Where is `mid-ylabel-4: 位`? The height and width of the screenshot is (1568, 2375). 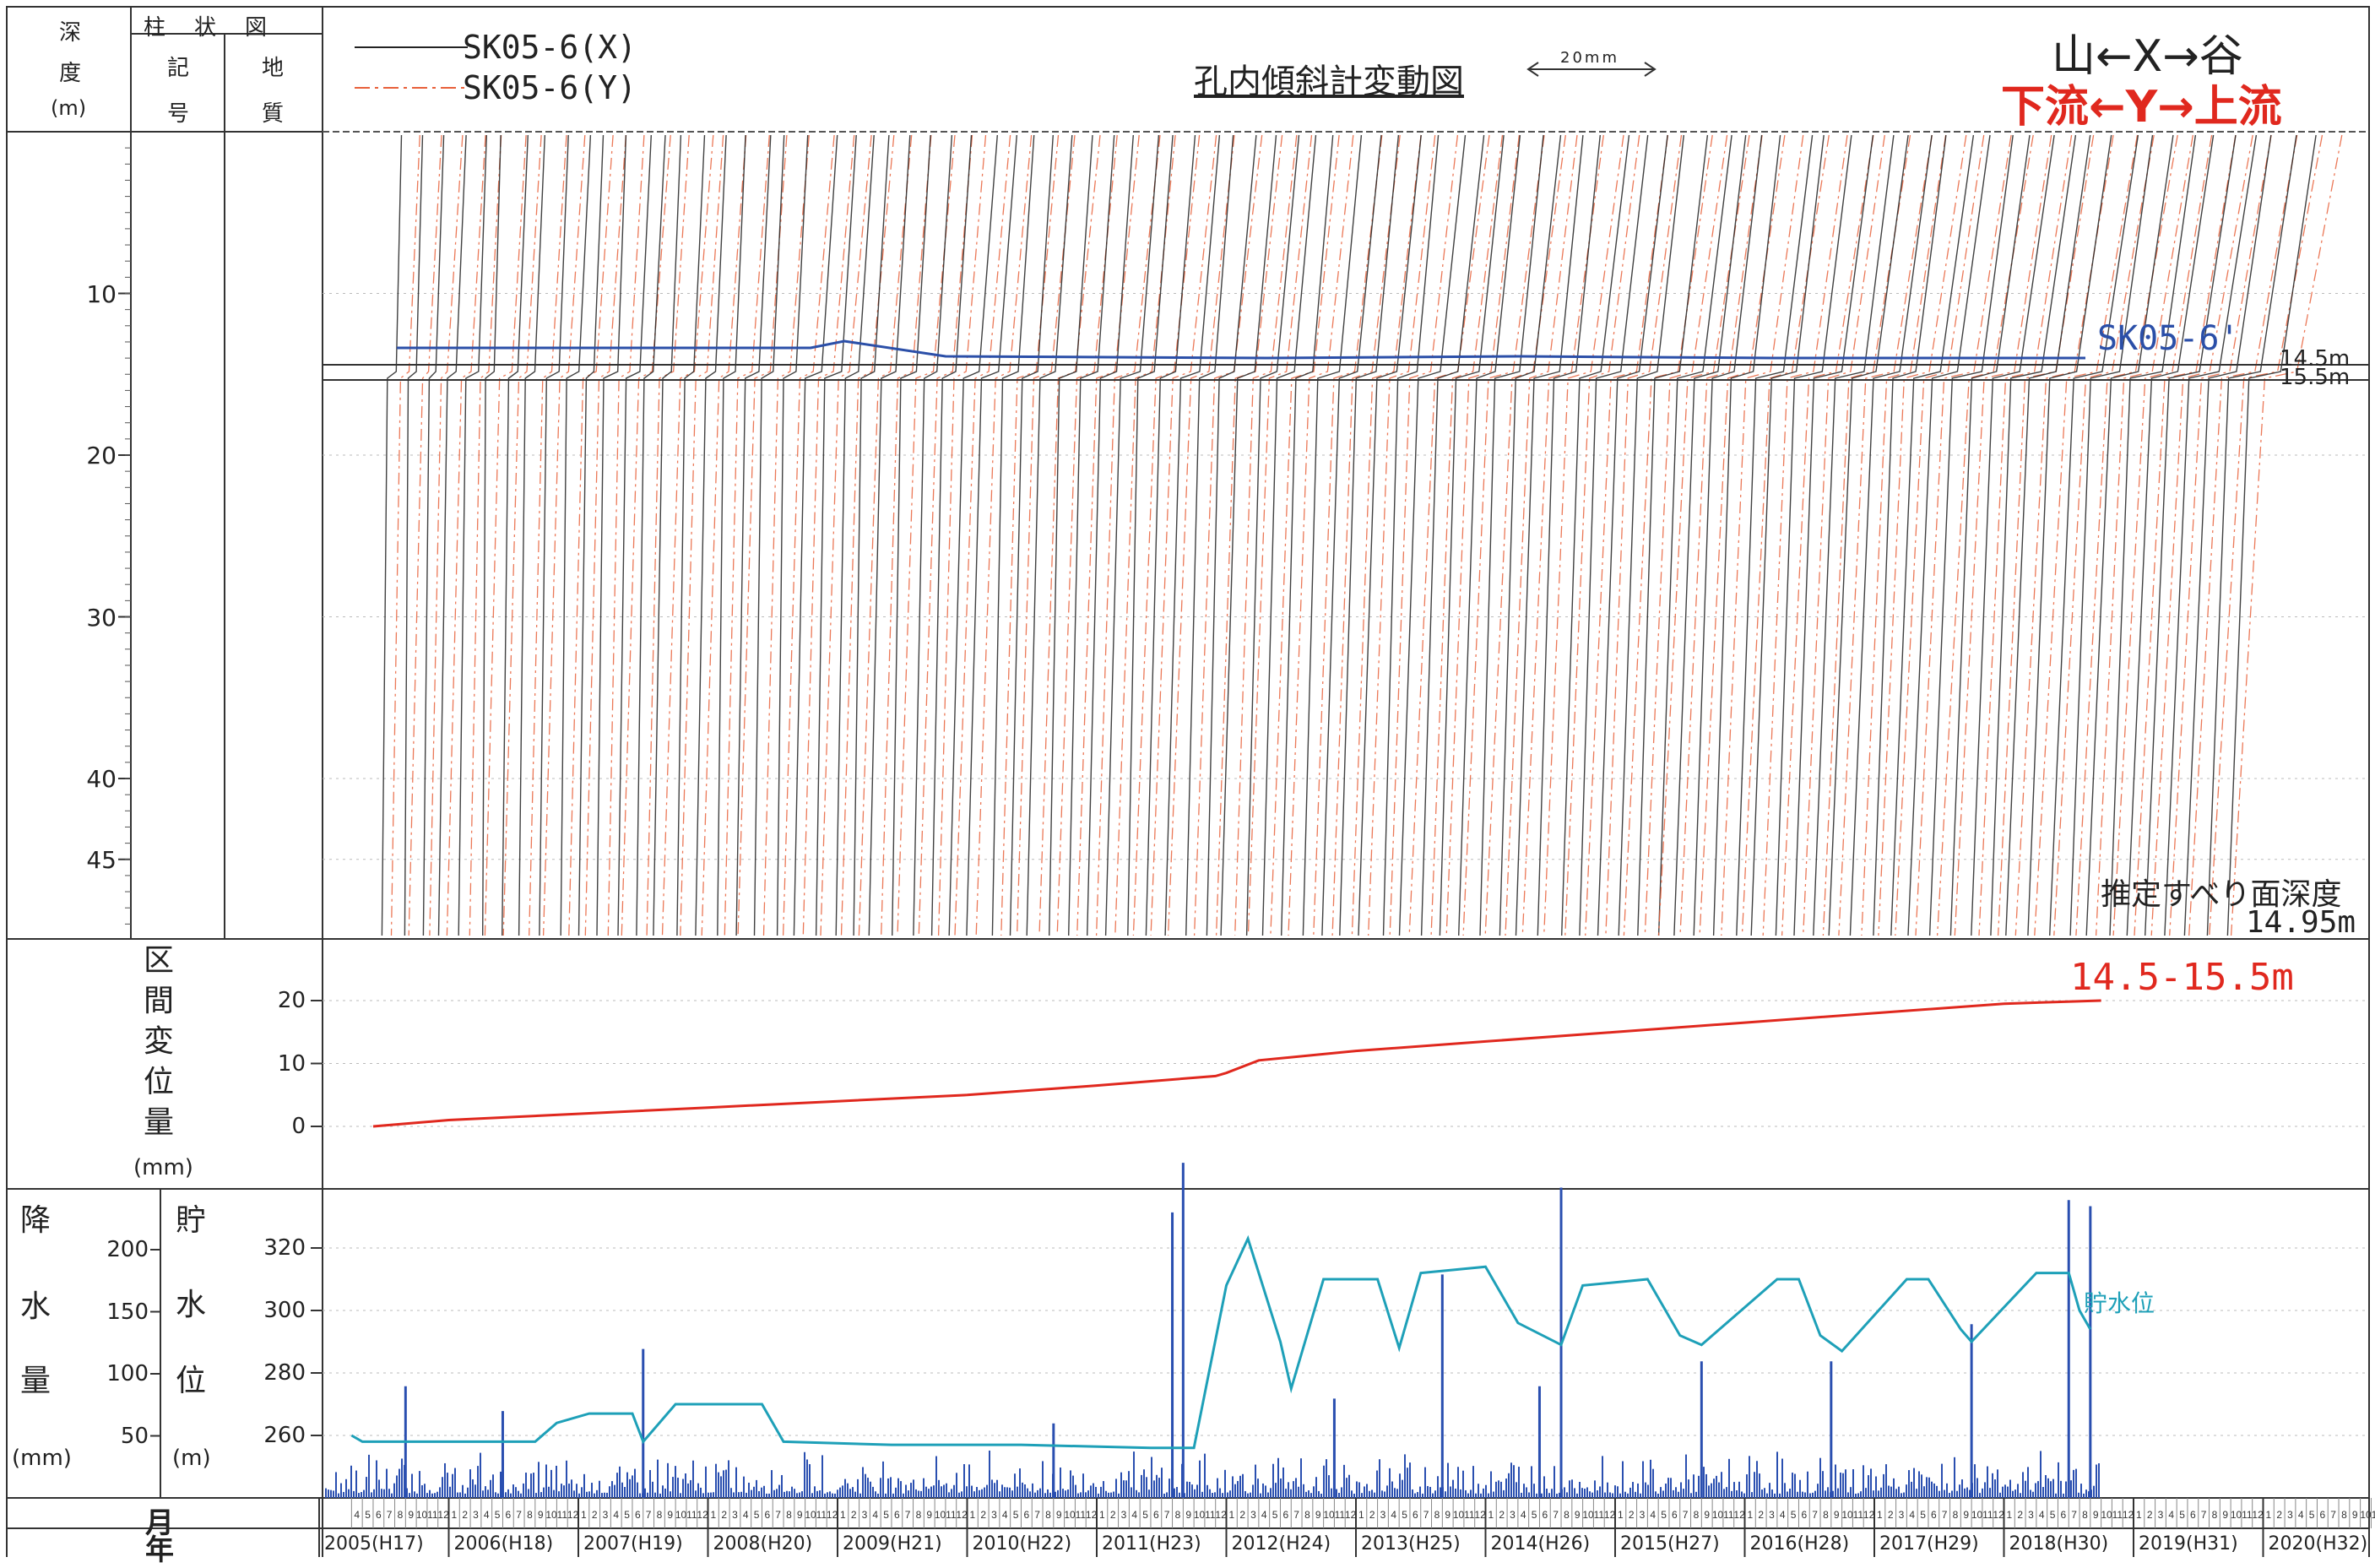 mid-ylabel-4: 位 is located at coordinates (160, 1082).